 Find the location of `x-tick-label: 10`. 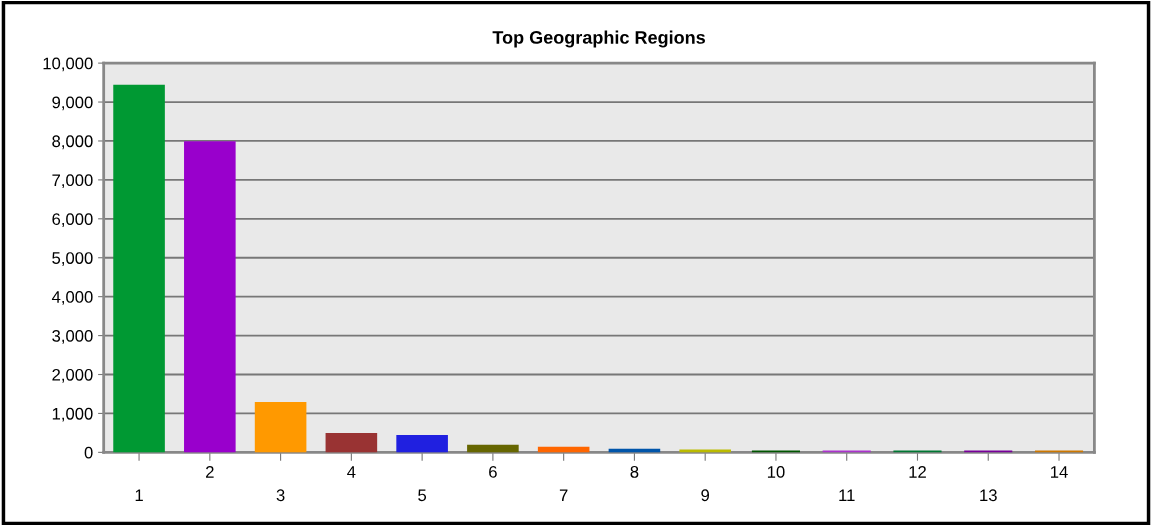

x-tick-label: 10 is located at coordinates (776, 471).